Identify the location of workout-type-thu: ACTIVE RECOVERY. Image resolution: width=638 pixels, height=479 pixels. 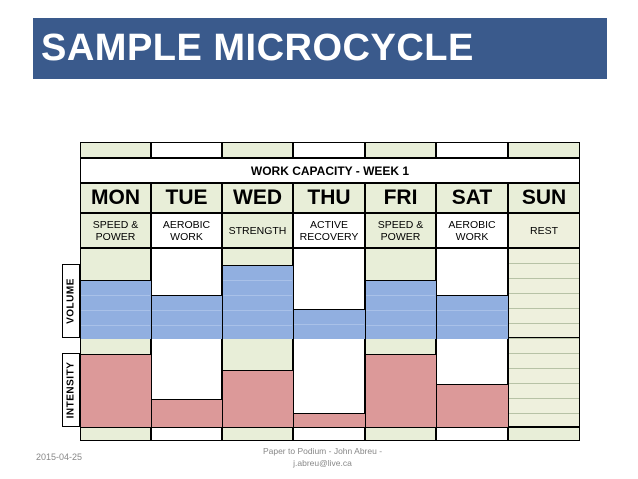
(329, 230).